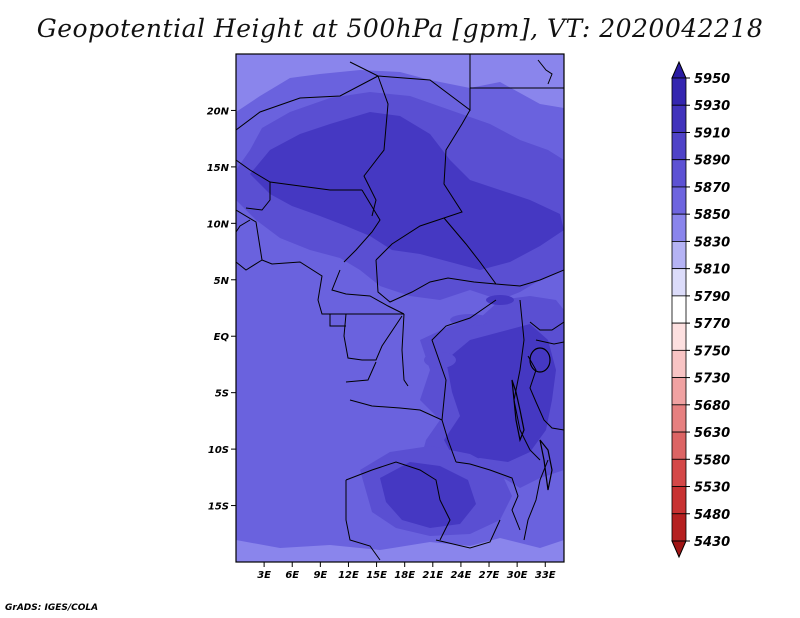 This screenshot has height=618, width=800. What do you see at coordinates (400, 83) in the screenshot?
I see `field-5830-north` at bounding box center [400, 83].